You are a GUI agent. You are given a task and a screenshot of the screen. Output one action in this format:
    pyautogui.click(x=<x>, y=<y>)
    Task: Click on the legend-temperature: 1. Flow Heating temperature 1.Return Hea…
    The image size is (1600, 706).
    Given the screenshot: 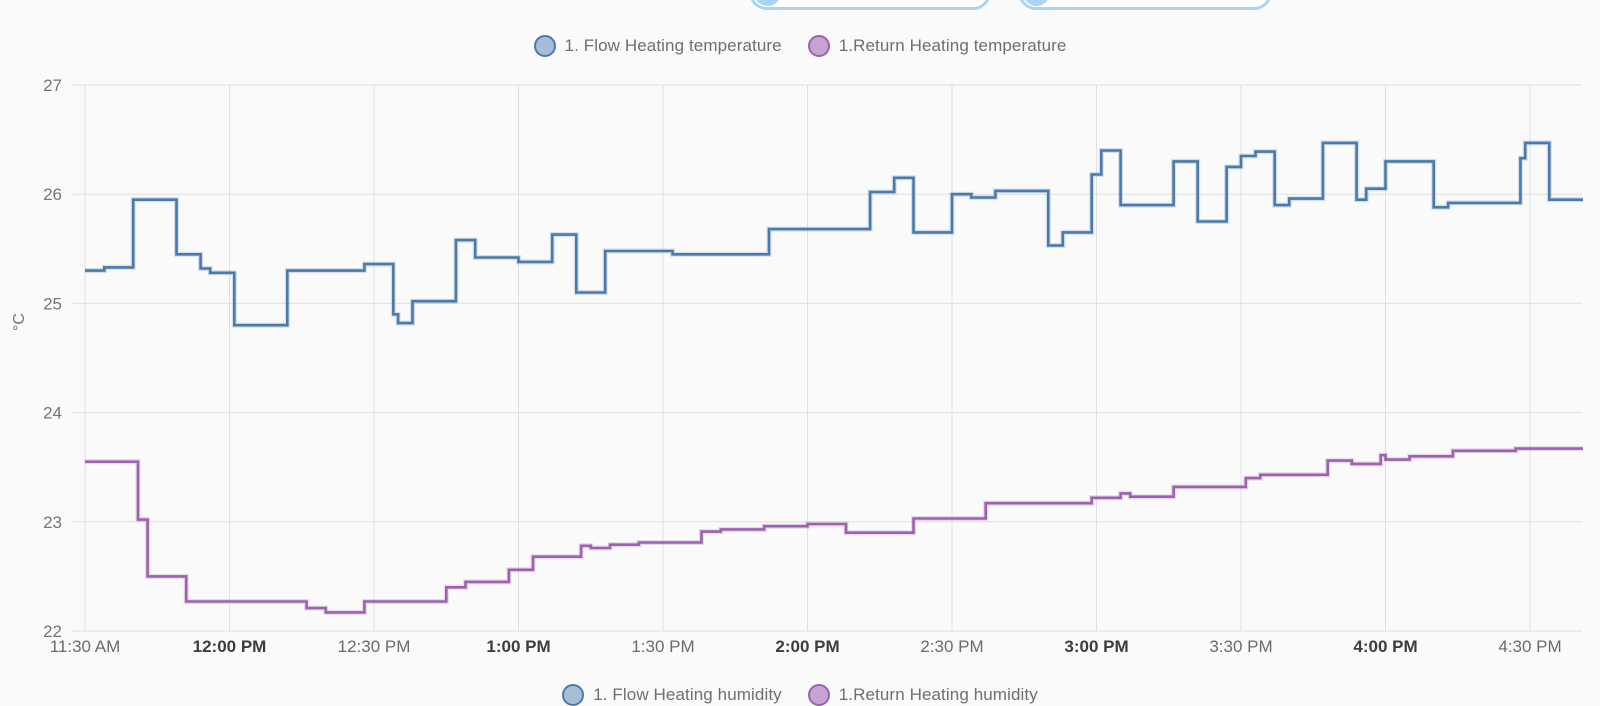 What is the action you would take?
    pyautogui.click(x=800, y=46)
    